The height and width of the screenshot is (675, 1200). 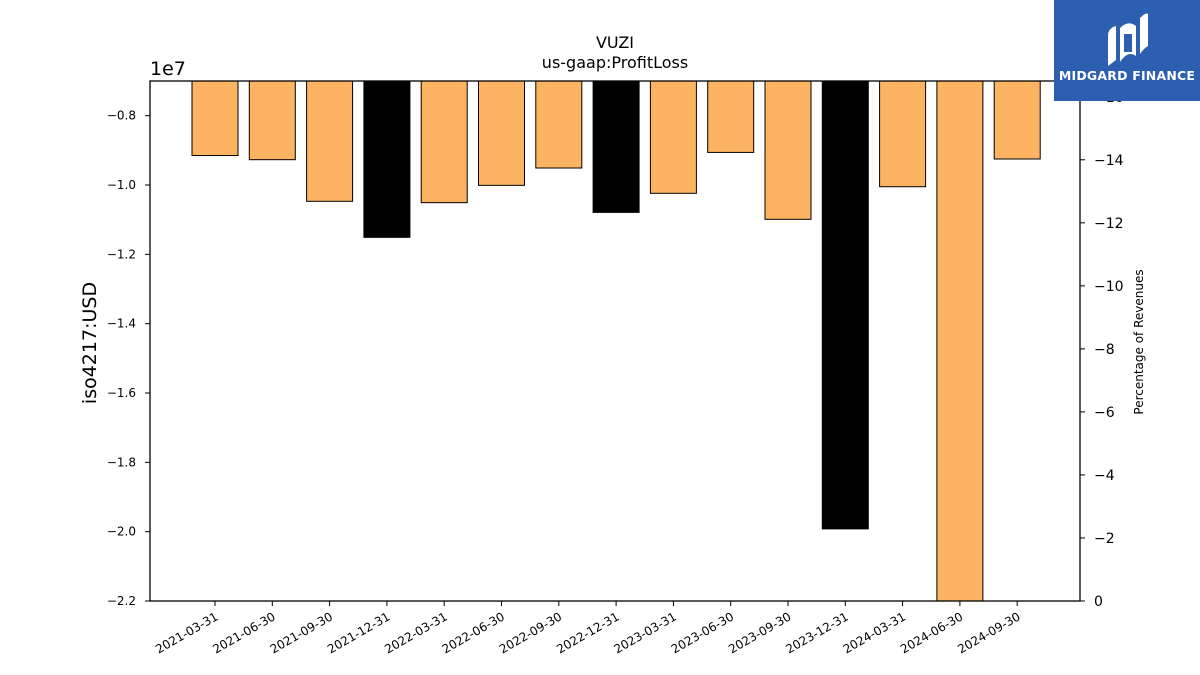 I want to click on x-tick-label: 2023-06-30, so click(x=702, y=632).